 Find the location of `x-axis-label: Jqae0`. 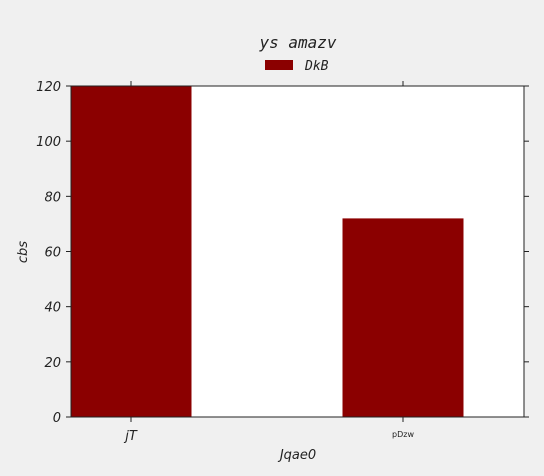

x-axis-label: Jqae0 is located at coordinates (296, 455).